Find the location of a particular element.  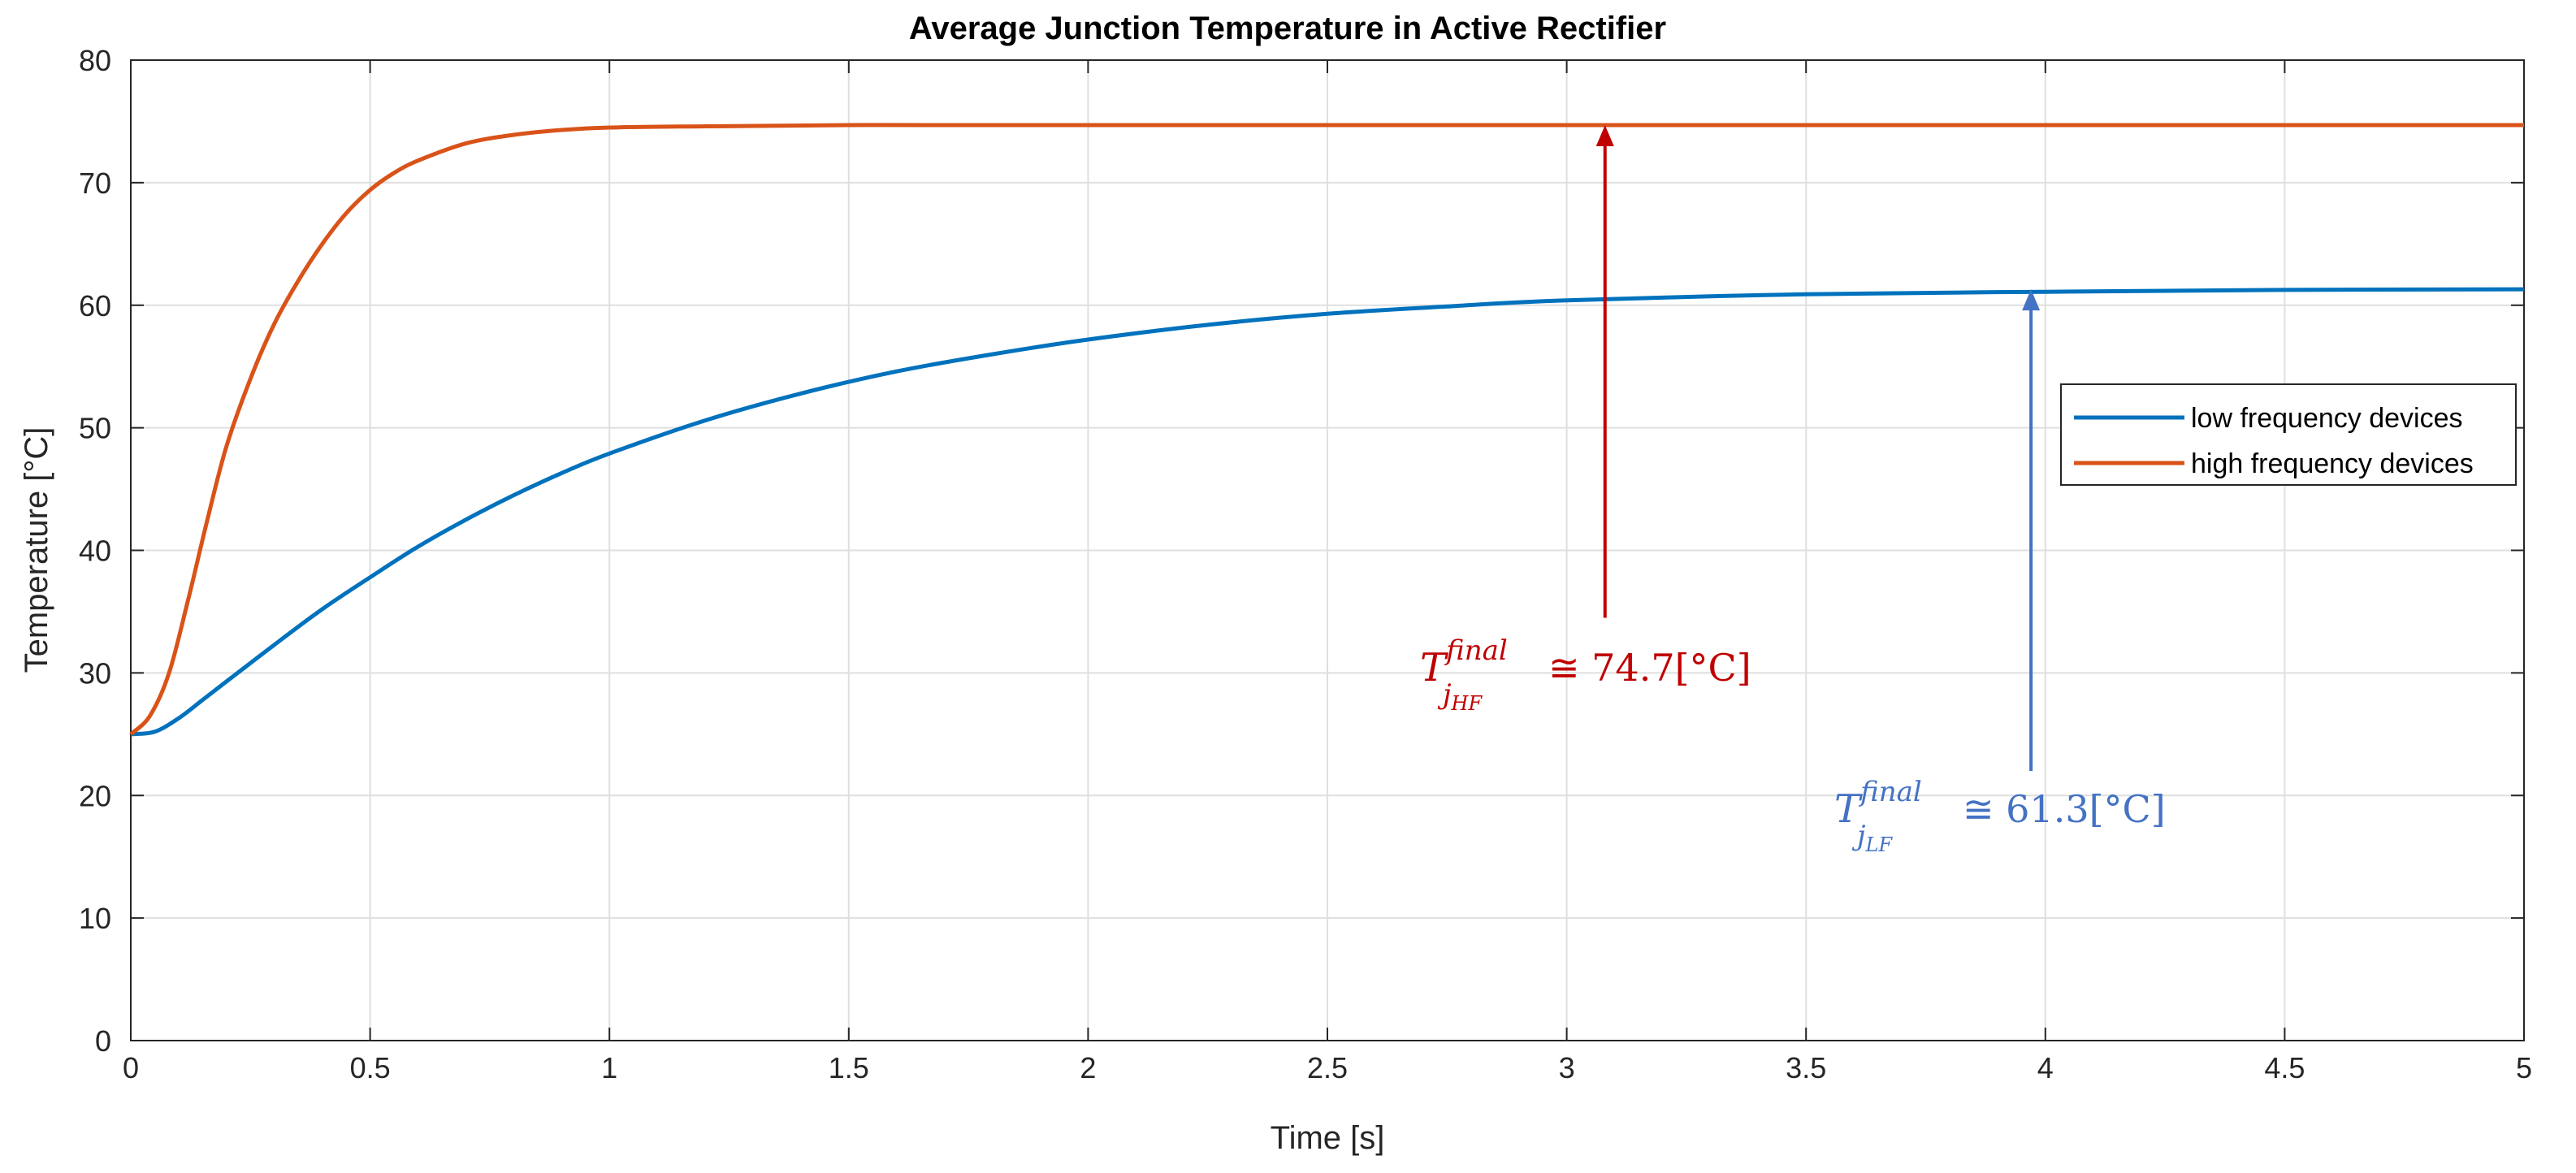

y-tick-label: 10 is located at coordinates (95, 918).